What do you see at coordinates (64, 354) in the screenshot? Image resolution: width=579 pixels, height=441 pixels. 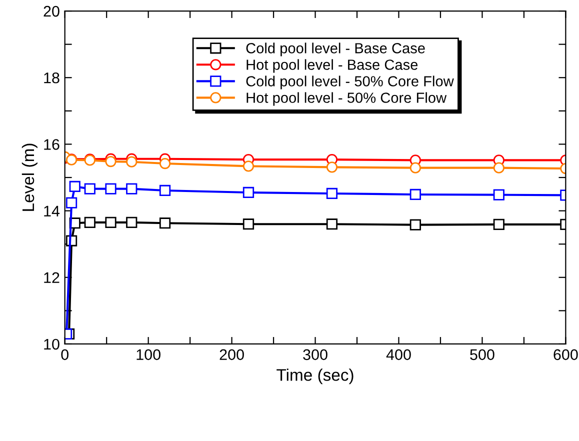 I see `x-tick-label: 0` at bounding box center [64, 354].